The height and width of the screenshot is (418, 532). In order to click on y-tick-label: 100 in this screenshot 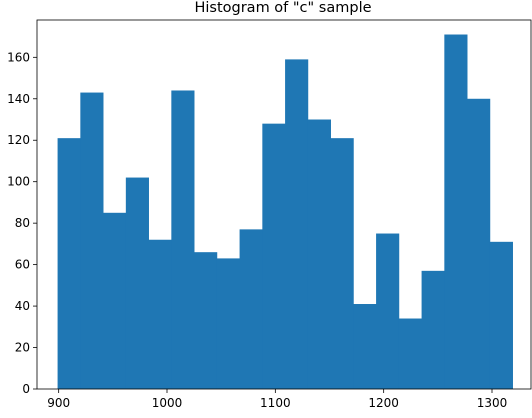, I will do `click(18, 182)`.